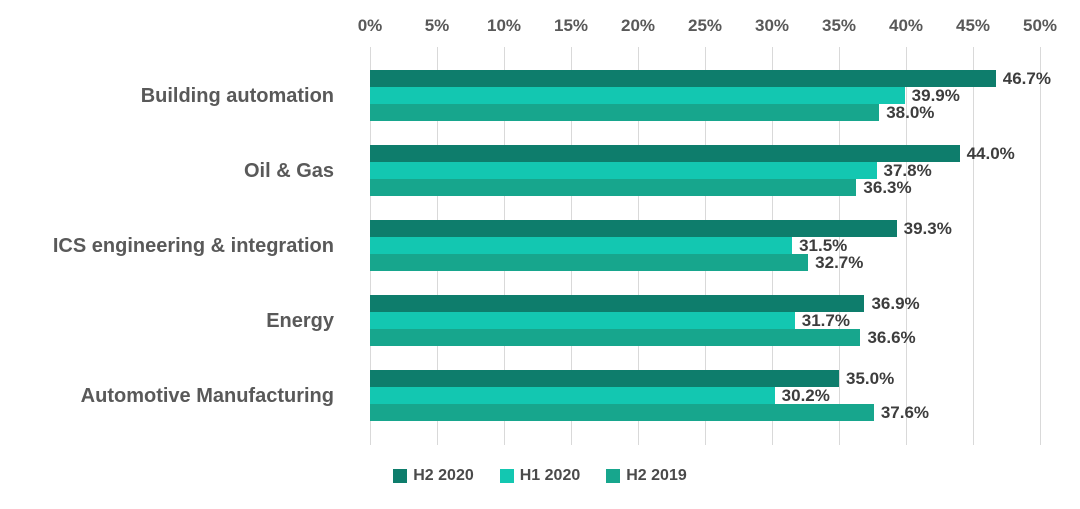  Describe the element at coordinates (193, 245) in the screenshot. I see `category-label: ICS engineering & integration` at that location.